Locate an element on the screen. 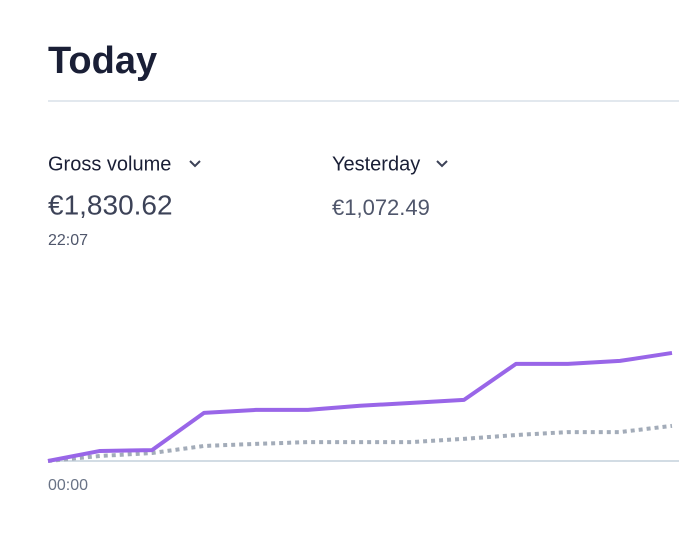 This screenshot has width=679, height=545. metric-value: €1,830.62 is located at coordinates (110, 204).